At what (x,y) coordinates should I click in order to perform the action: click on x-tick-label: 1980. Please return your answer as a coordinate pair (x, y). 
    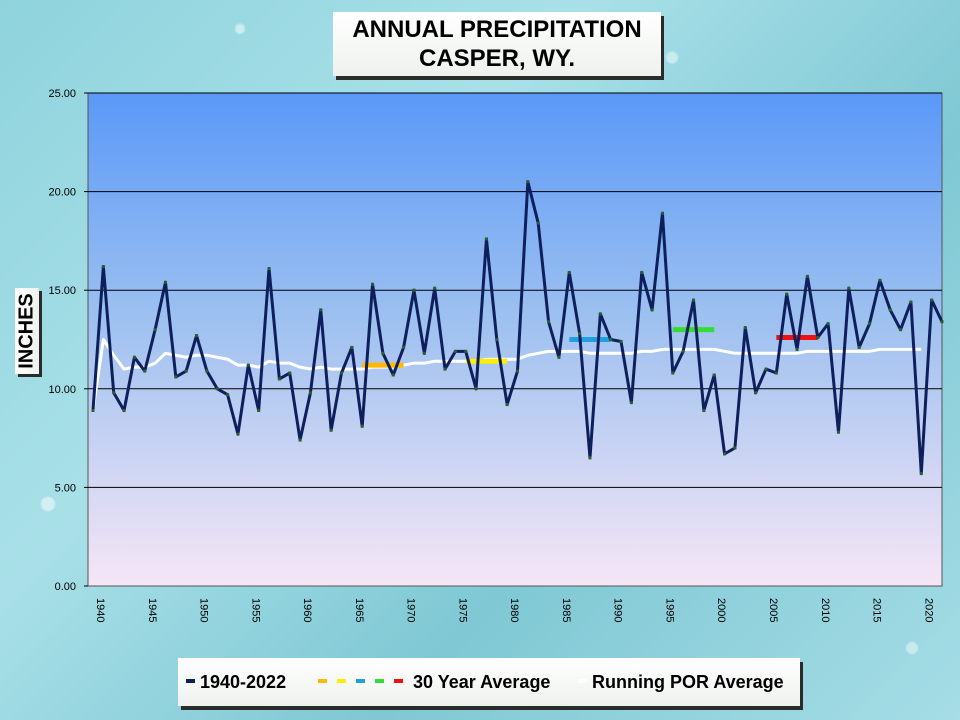
    Looking at the image, I should click on (514, 610).